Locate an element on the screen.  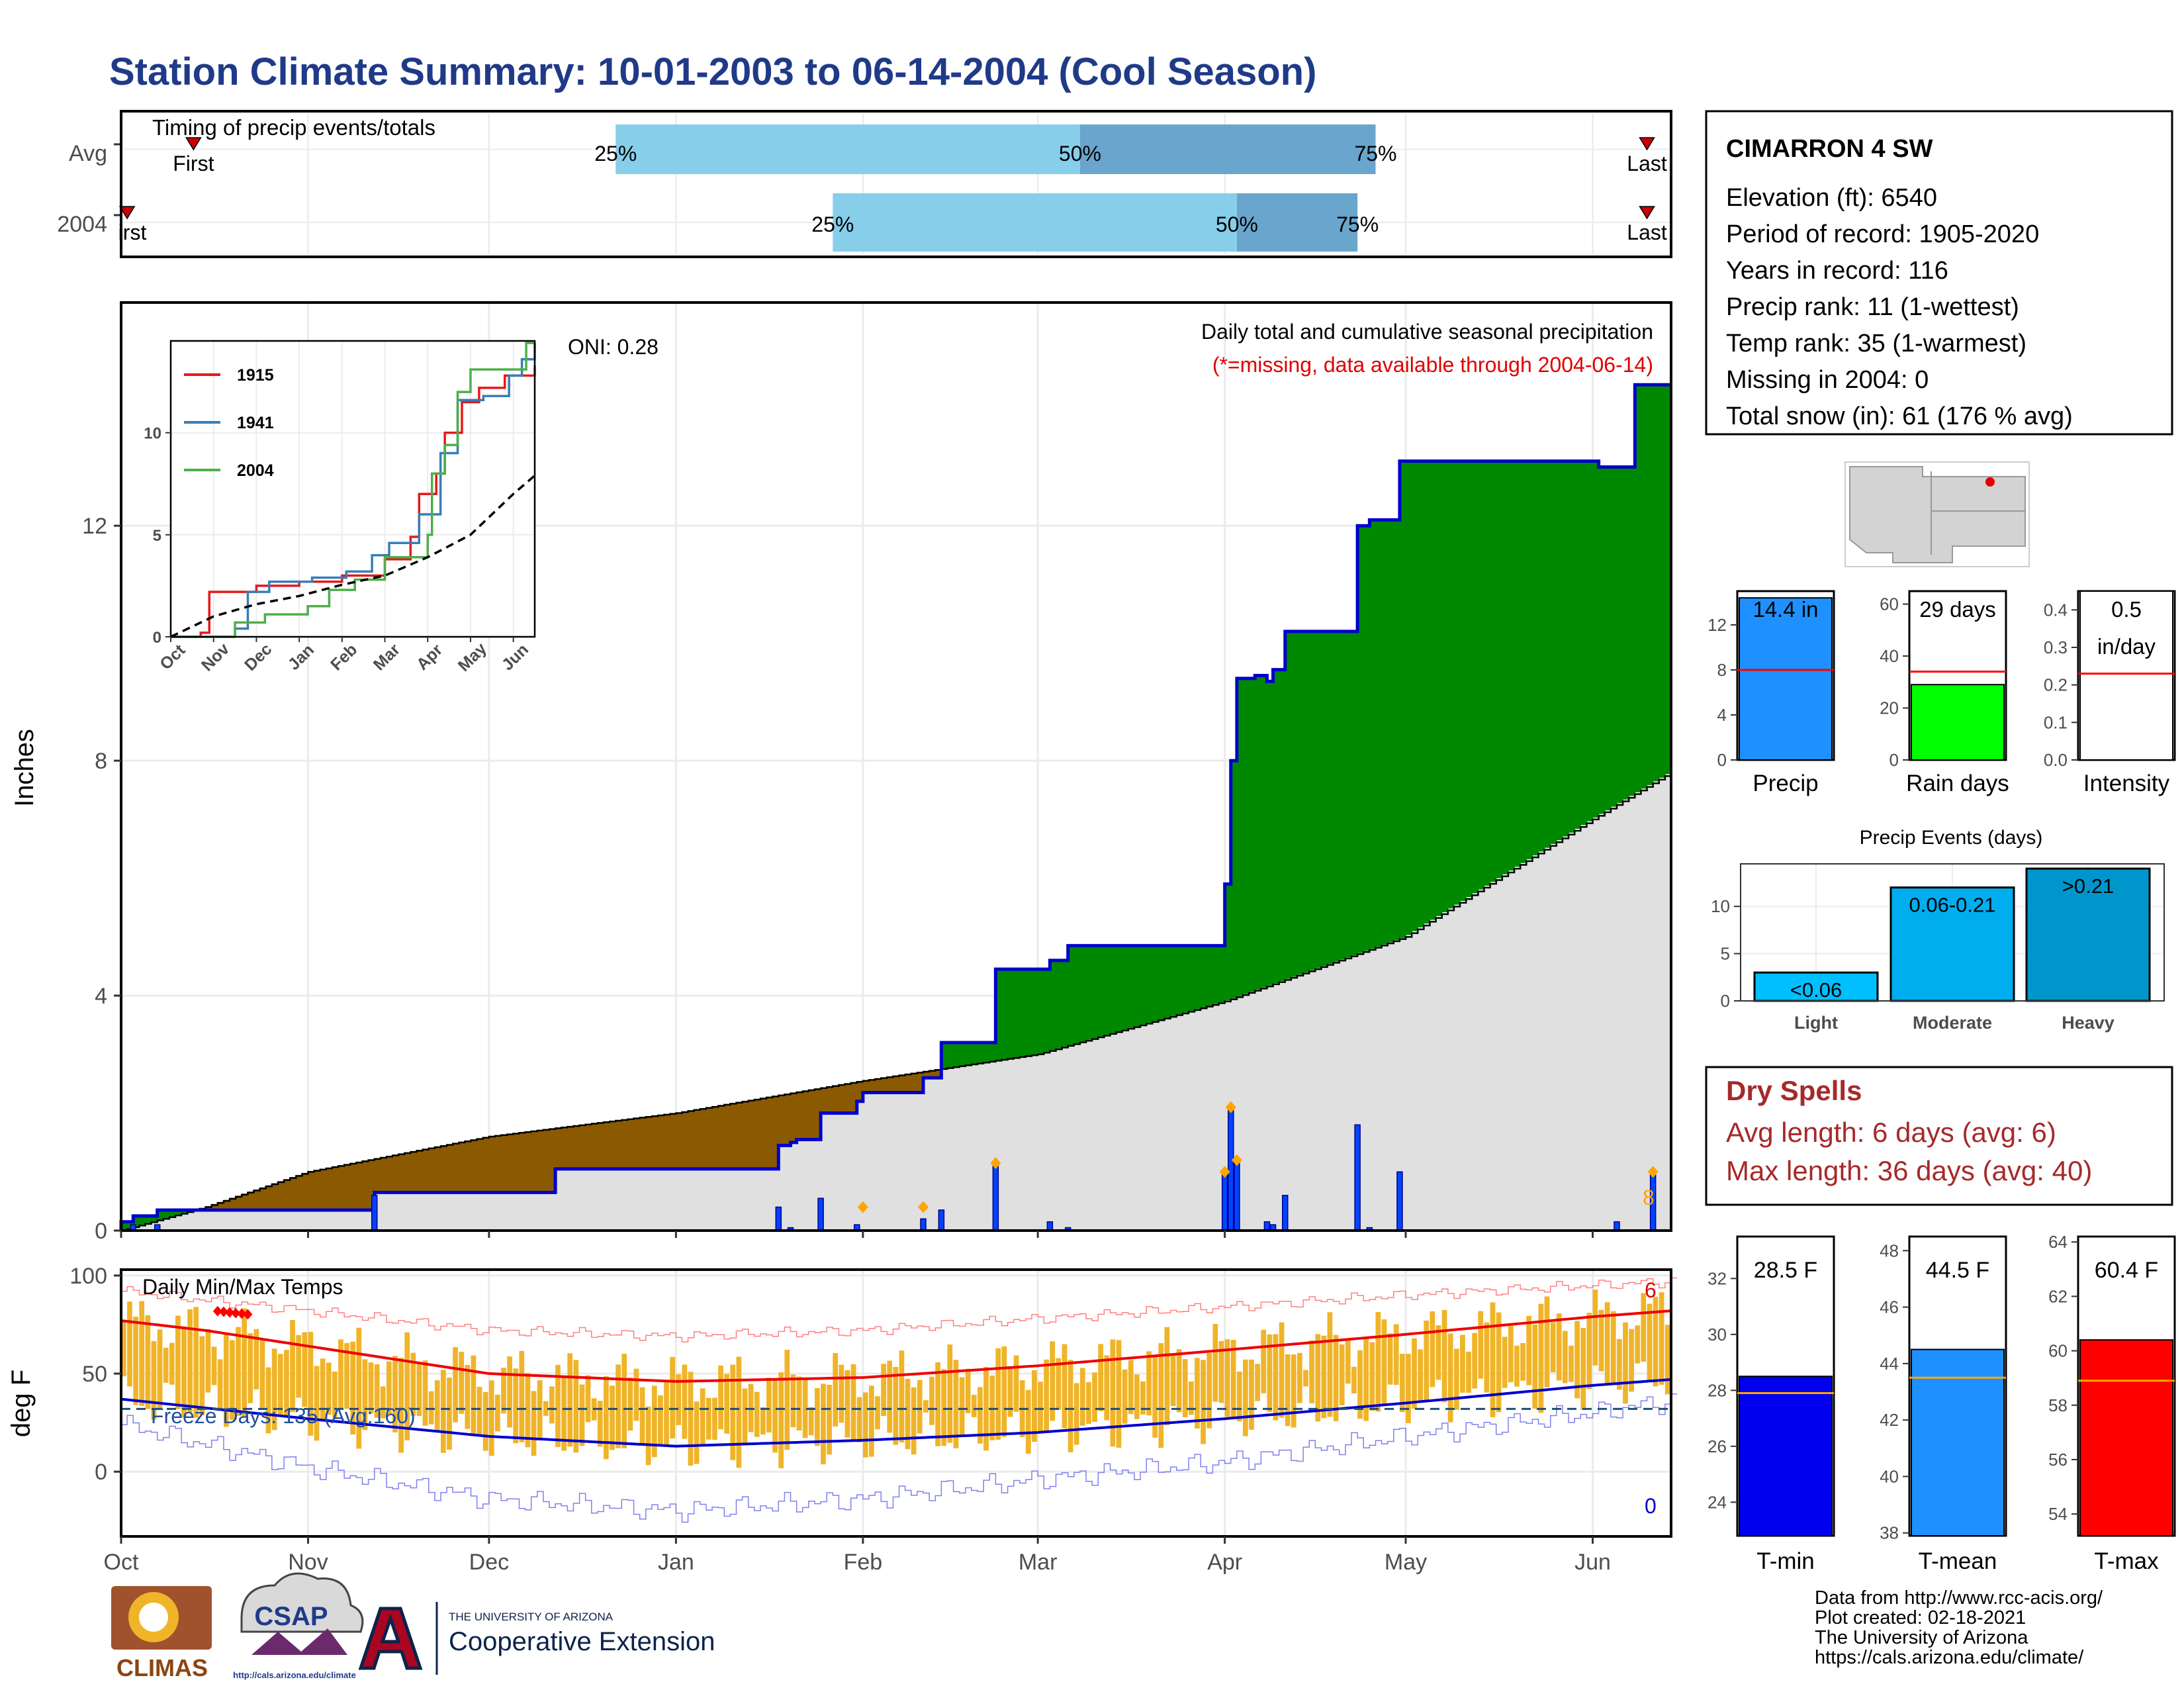
month-axis-label: Apr is located at coordinates (1224, 1562).